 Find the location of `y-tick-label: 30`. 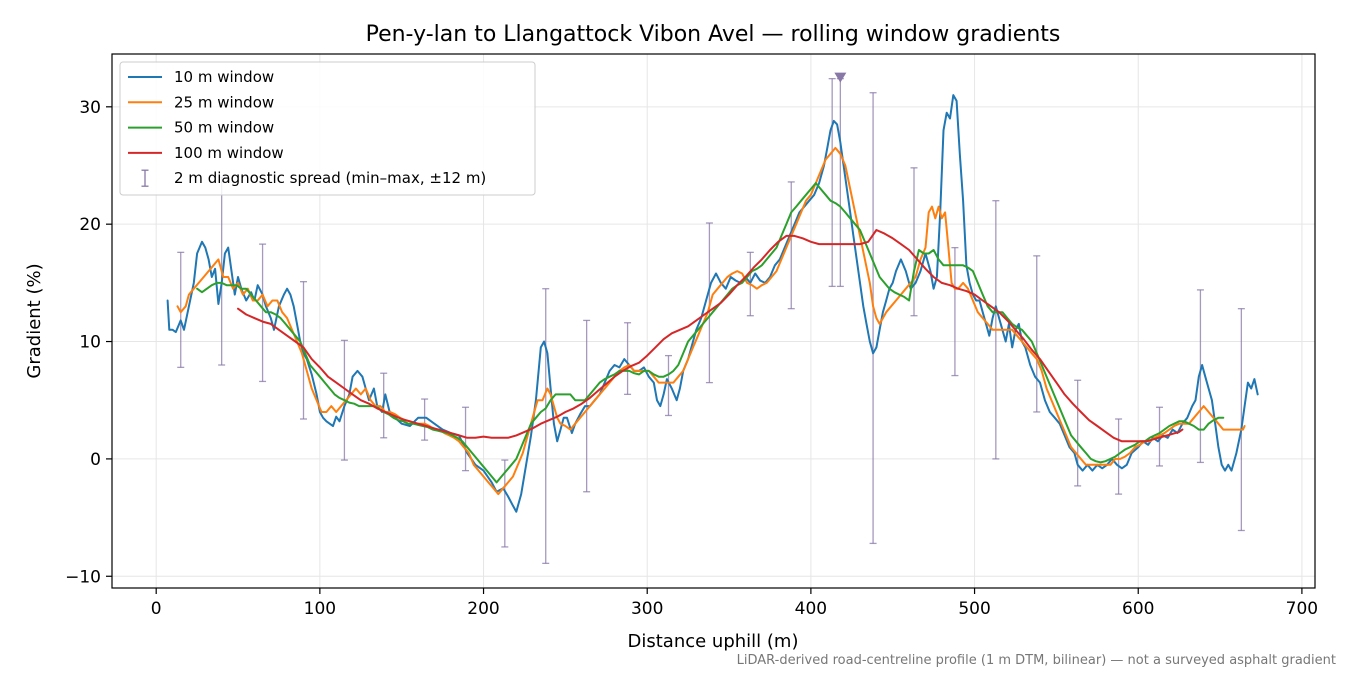

y-tick-label: 30 is located at coordinates (90, 108).